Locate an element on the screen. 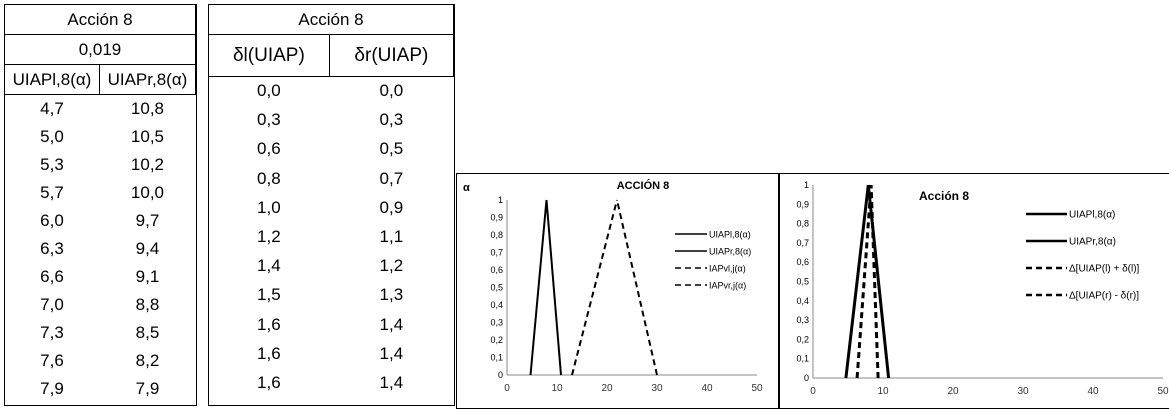  legend-label: IAPvr,j(α) is located at coordinates (727, 286).